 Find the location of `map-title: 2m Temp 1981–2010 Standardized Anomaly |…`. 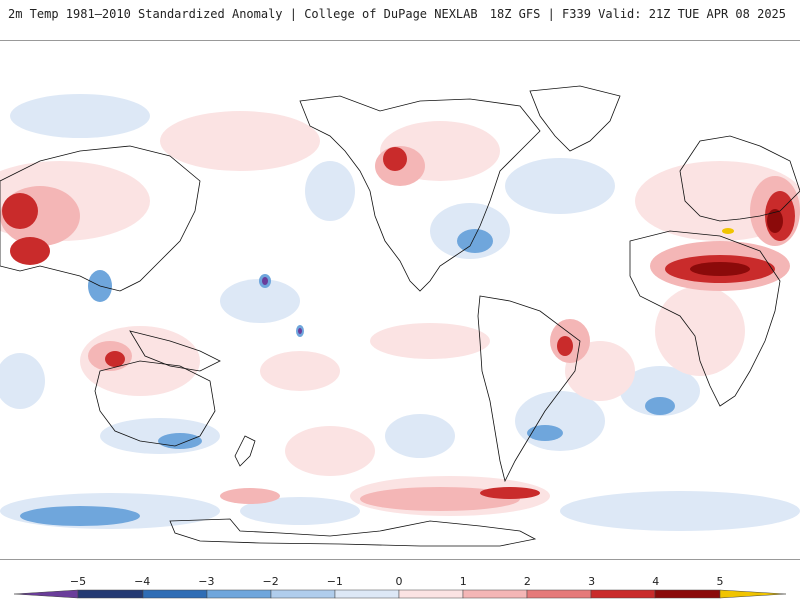

map-title: 2m Temp 1981–2010 Standardized Anomaly |… is located at coordinates (243, 14).